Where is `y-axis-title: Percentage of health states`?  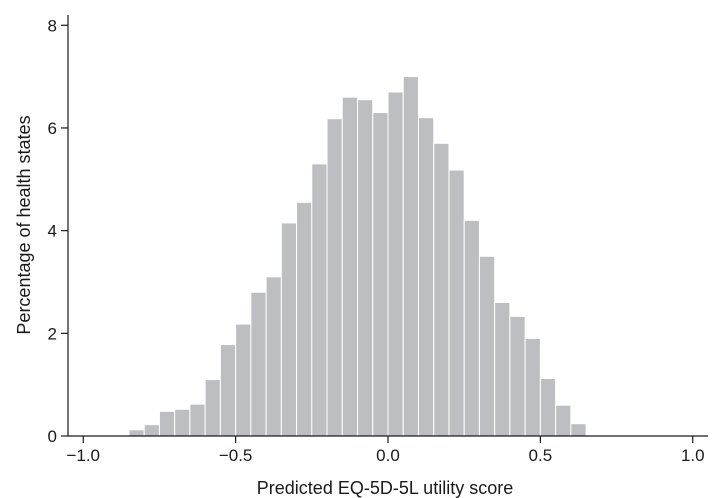 y-axis-title: Percentage of health states is located at coordinates (24, 224).